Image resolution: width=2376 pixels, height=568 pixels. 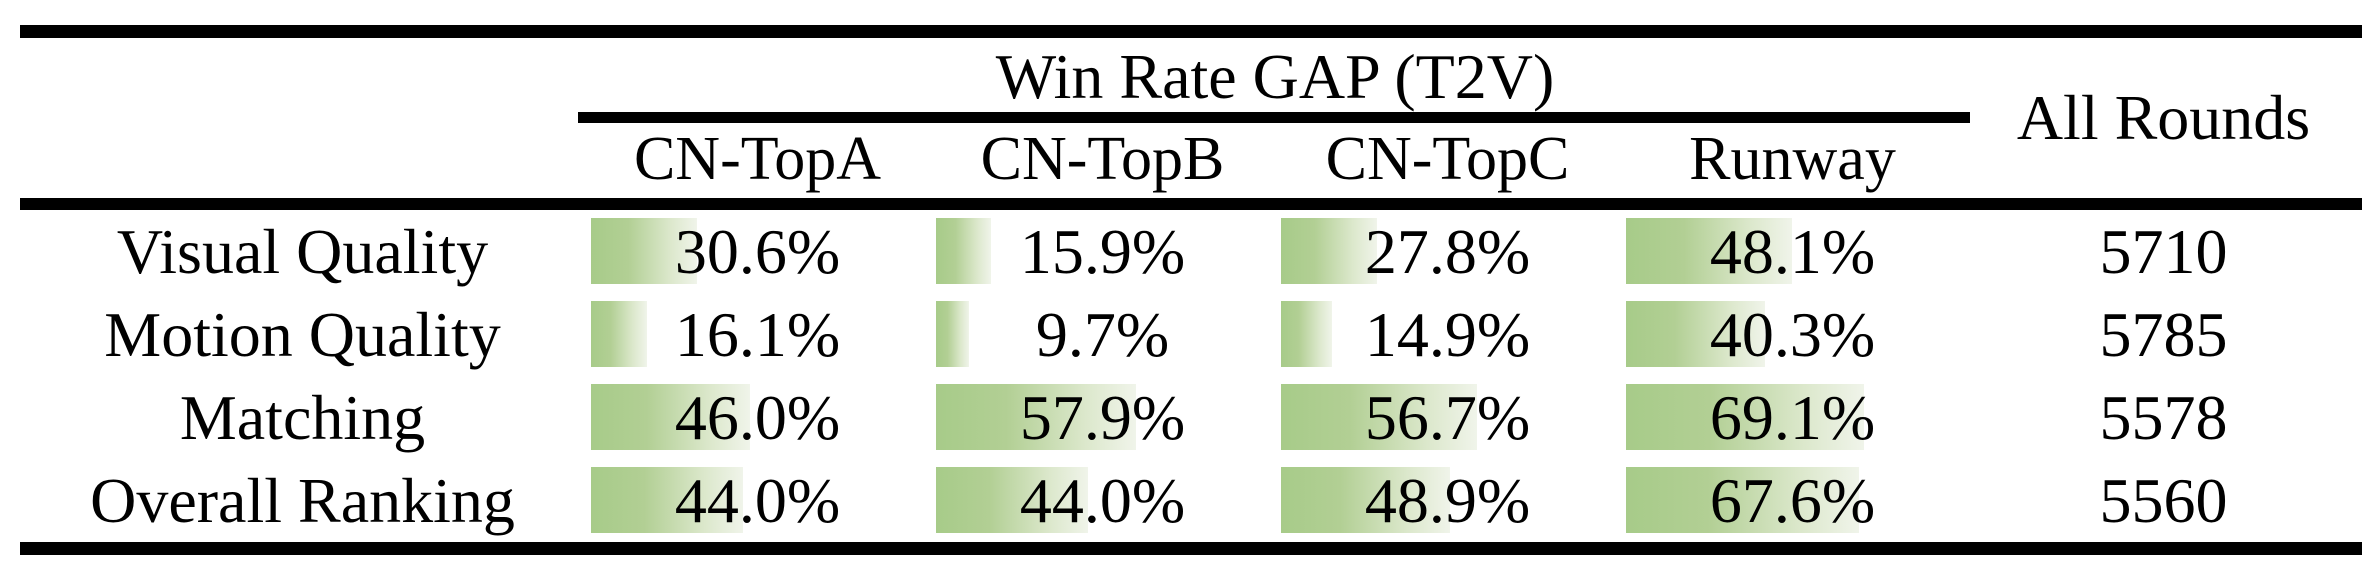 I want to click on bottom-rule, so click(x=1191, y=548).